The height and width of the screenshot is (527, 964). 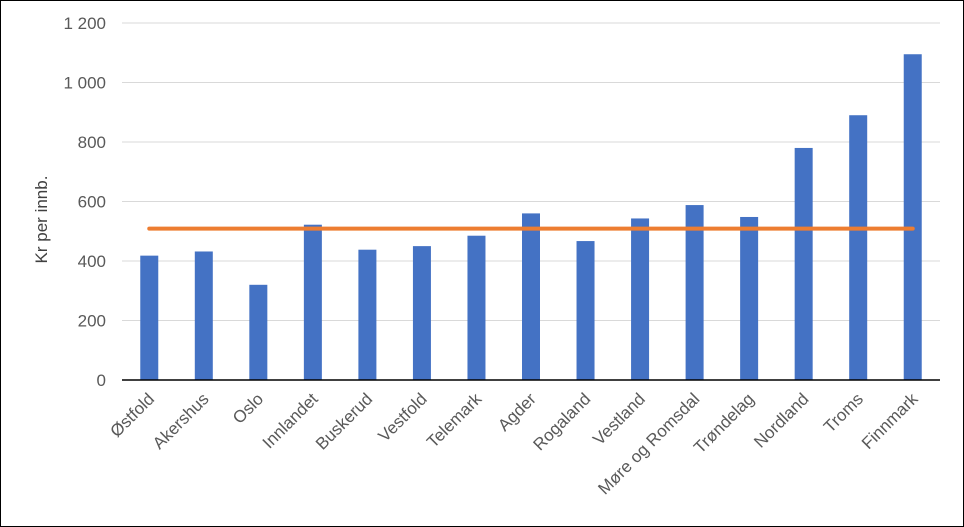 What do you see at coordinates (92, 321) in the screenshot?
I see `y-tick-label: 200` at bounding box center [92, 321].